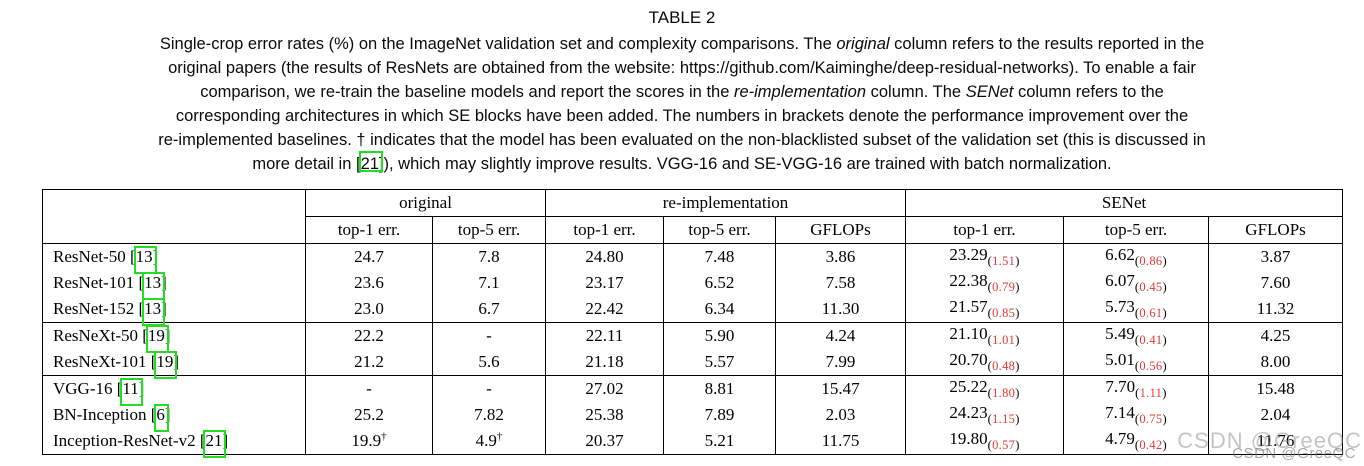  I want to click on cell-reimpl-top1: 22.11, so click(605, 335).